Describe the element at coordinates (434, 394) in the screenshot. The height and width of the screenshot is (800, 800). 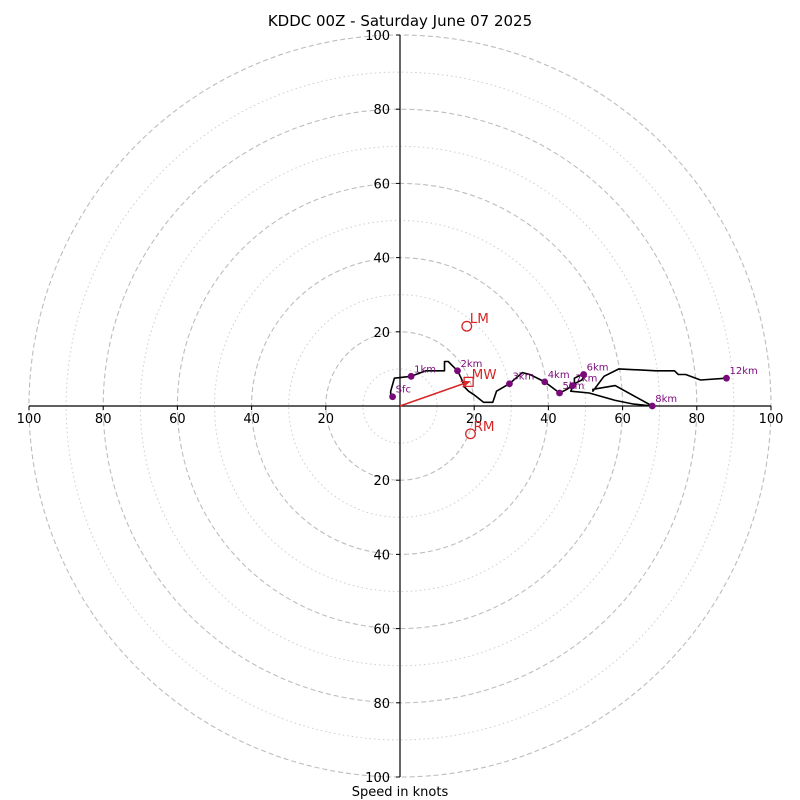
I see `mean-wind-arrow` at that location.